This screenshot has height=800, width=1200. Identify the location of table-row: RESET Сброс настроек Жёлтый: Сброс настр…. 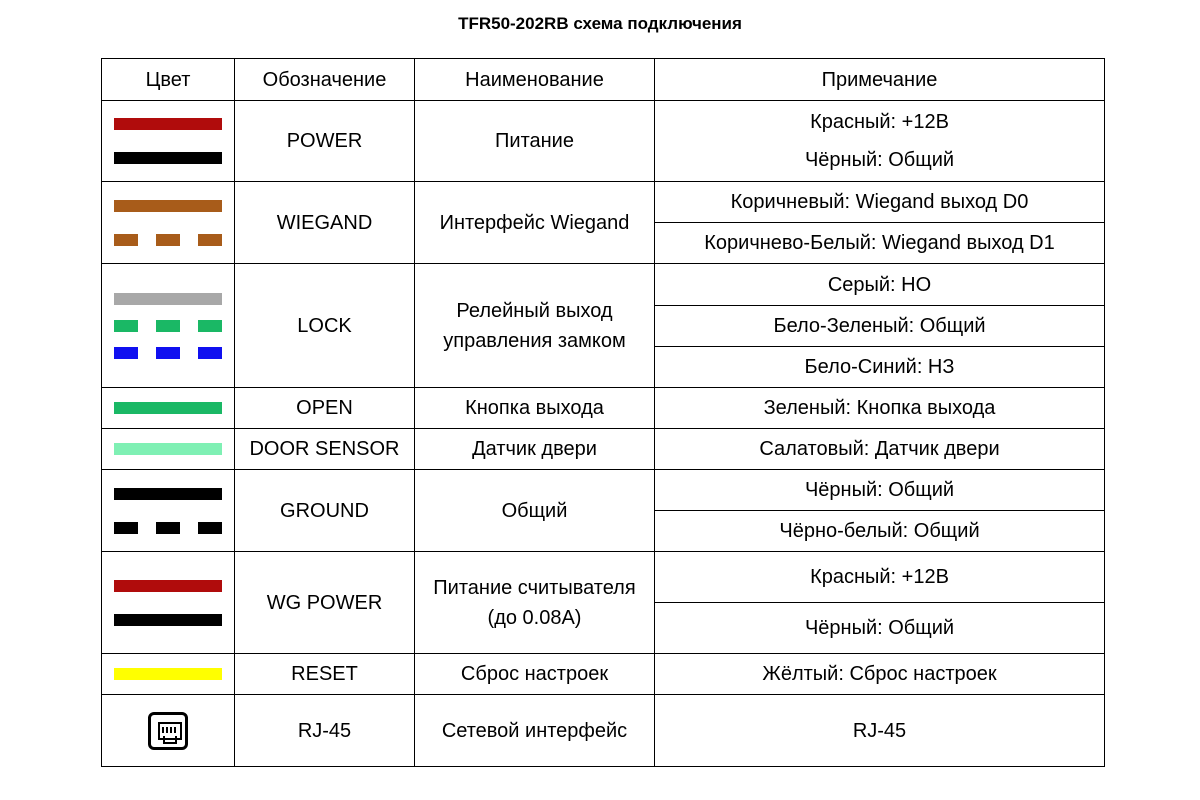
(603, 674).